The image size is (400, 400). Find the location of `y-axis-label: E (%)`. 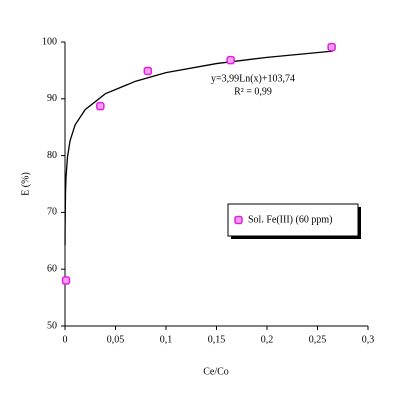

y-axis-label: E (%) is located at coordinates (25, 184).